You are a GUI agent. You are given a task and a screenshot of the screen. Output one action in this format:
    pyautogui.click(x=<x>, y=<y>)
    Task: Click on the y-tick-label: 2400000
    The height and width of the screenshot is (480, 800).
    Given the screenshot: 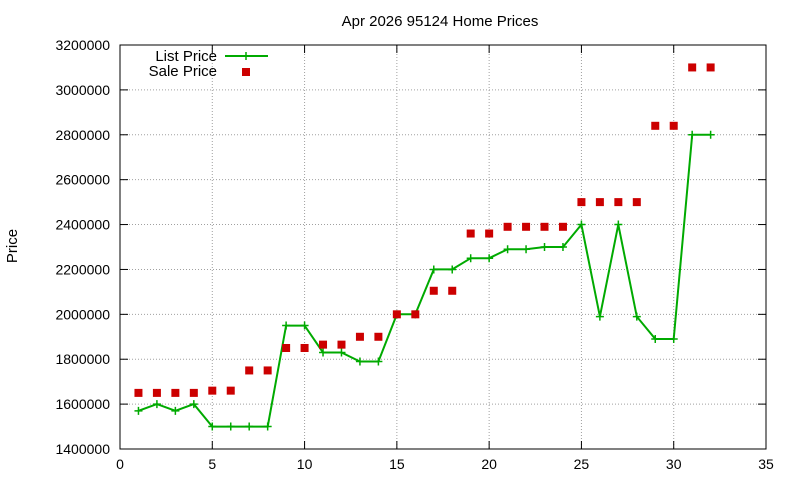 What is the action you would take?
    pyautogui.click(x=82, y=225)
    